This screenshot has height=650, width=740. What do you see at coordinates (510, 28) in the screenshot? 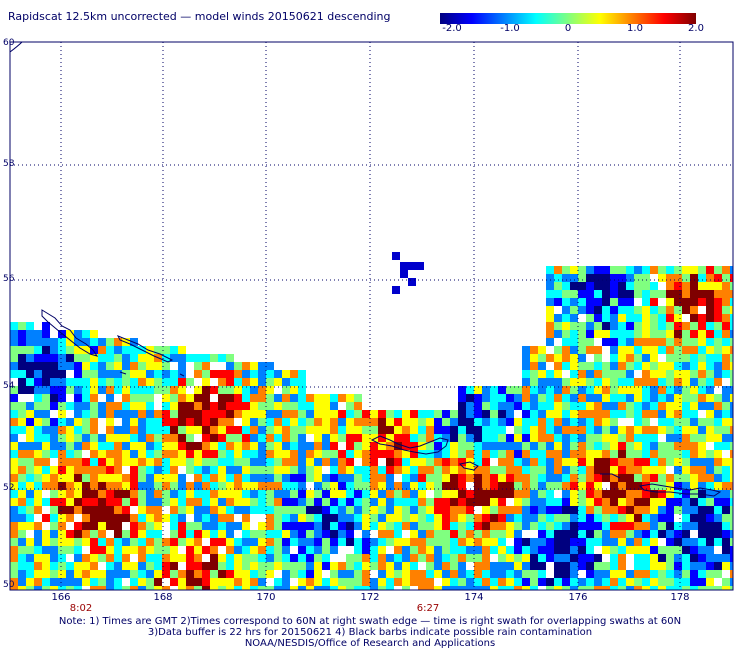
I see `colorbar-tick-label: -1.0` at bounding box center [510, 28].